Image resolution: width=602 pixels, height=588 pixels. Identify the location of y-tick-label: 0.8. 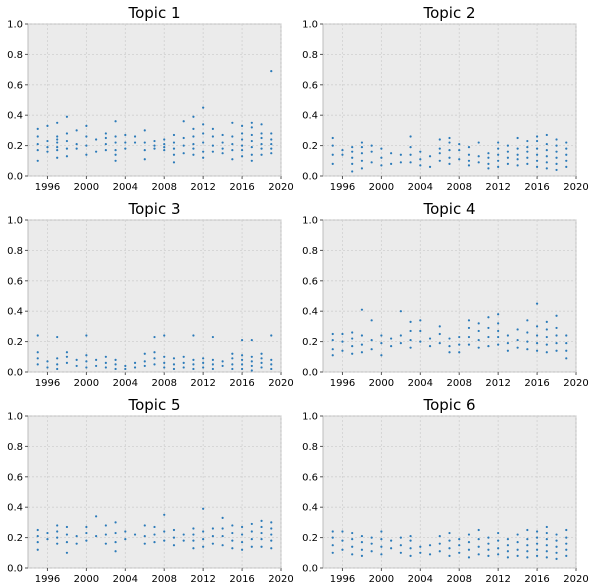
(310, 251).